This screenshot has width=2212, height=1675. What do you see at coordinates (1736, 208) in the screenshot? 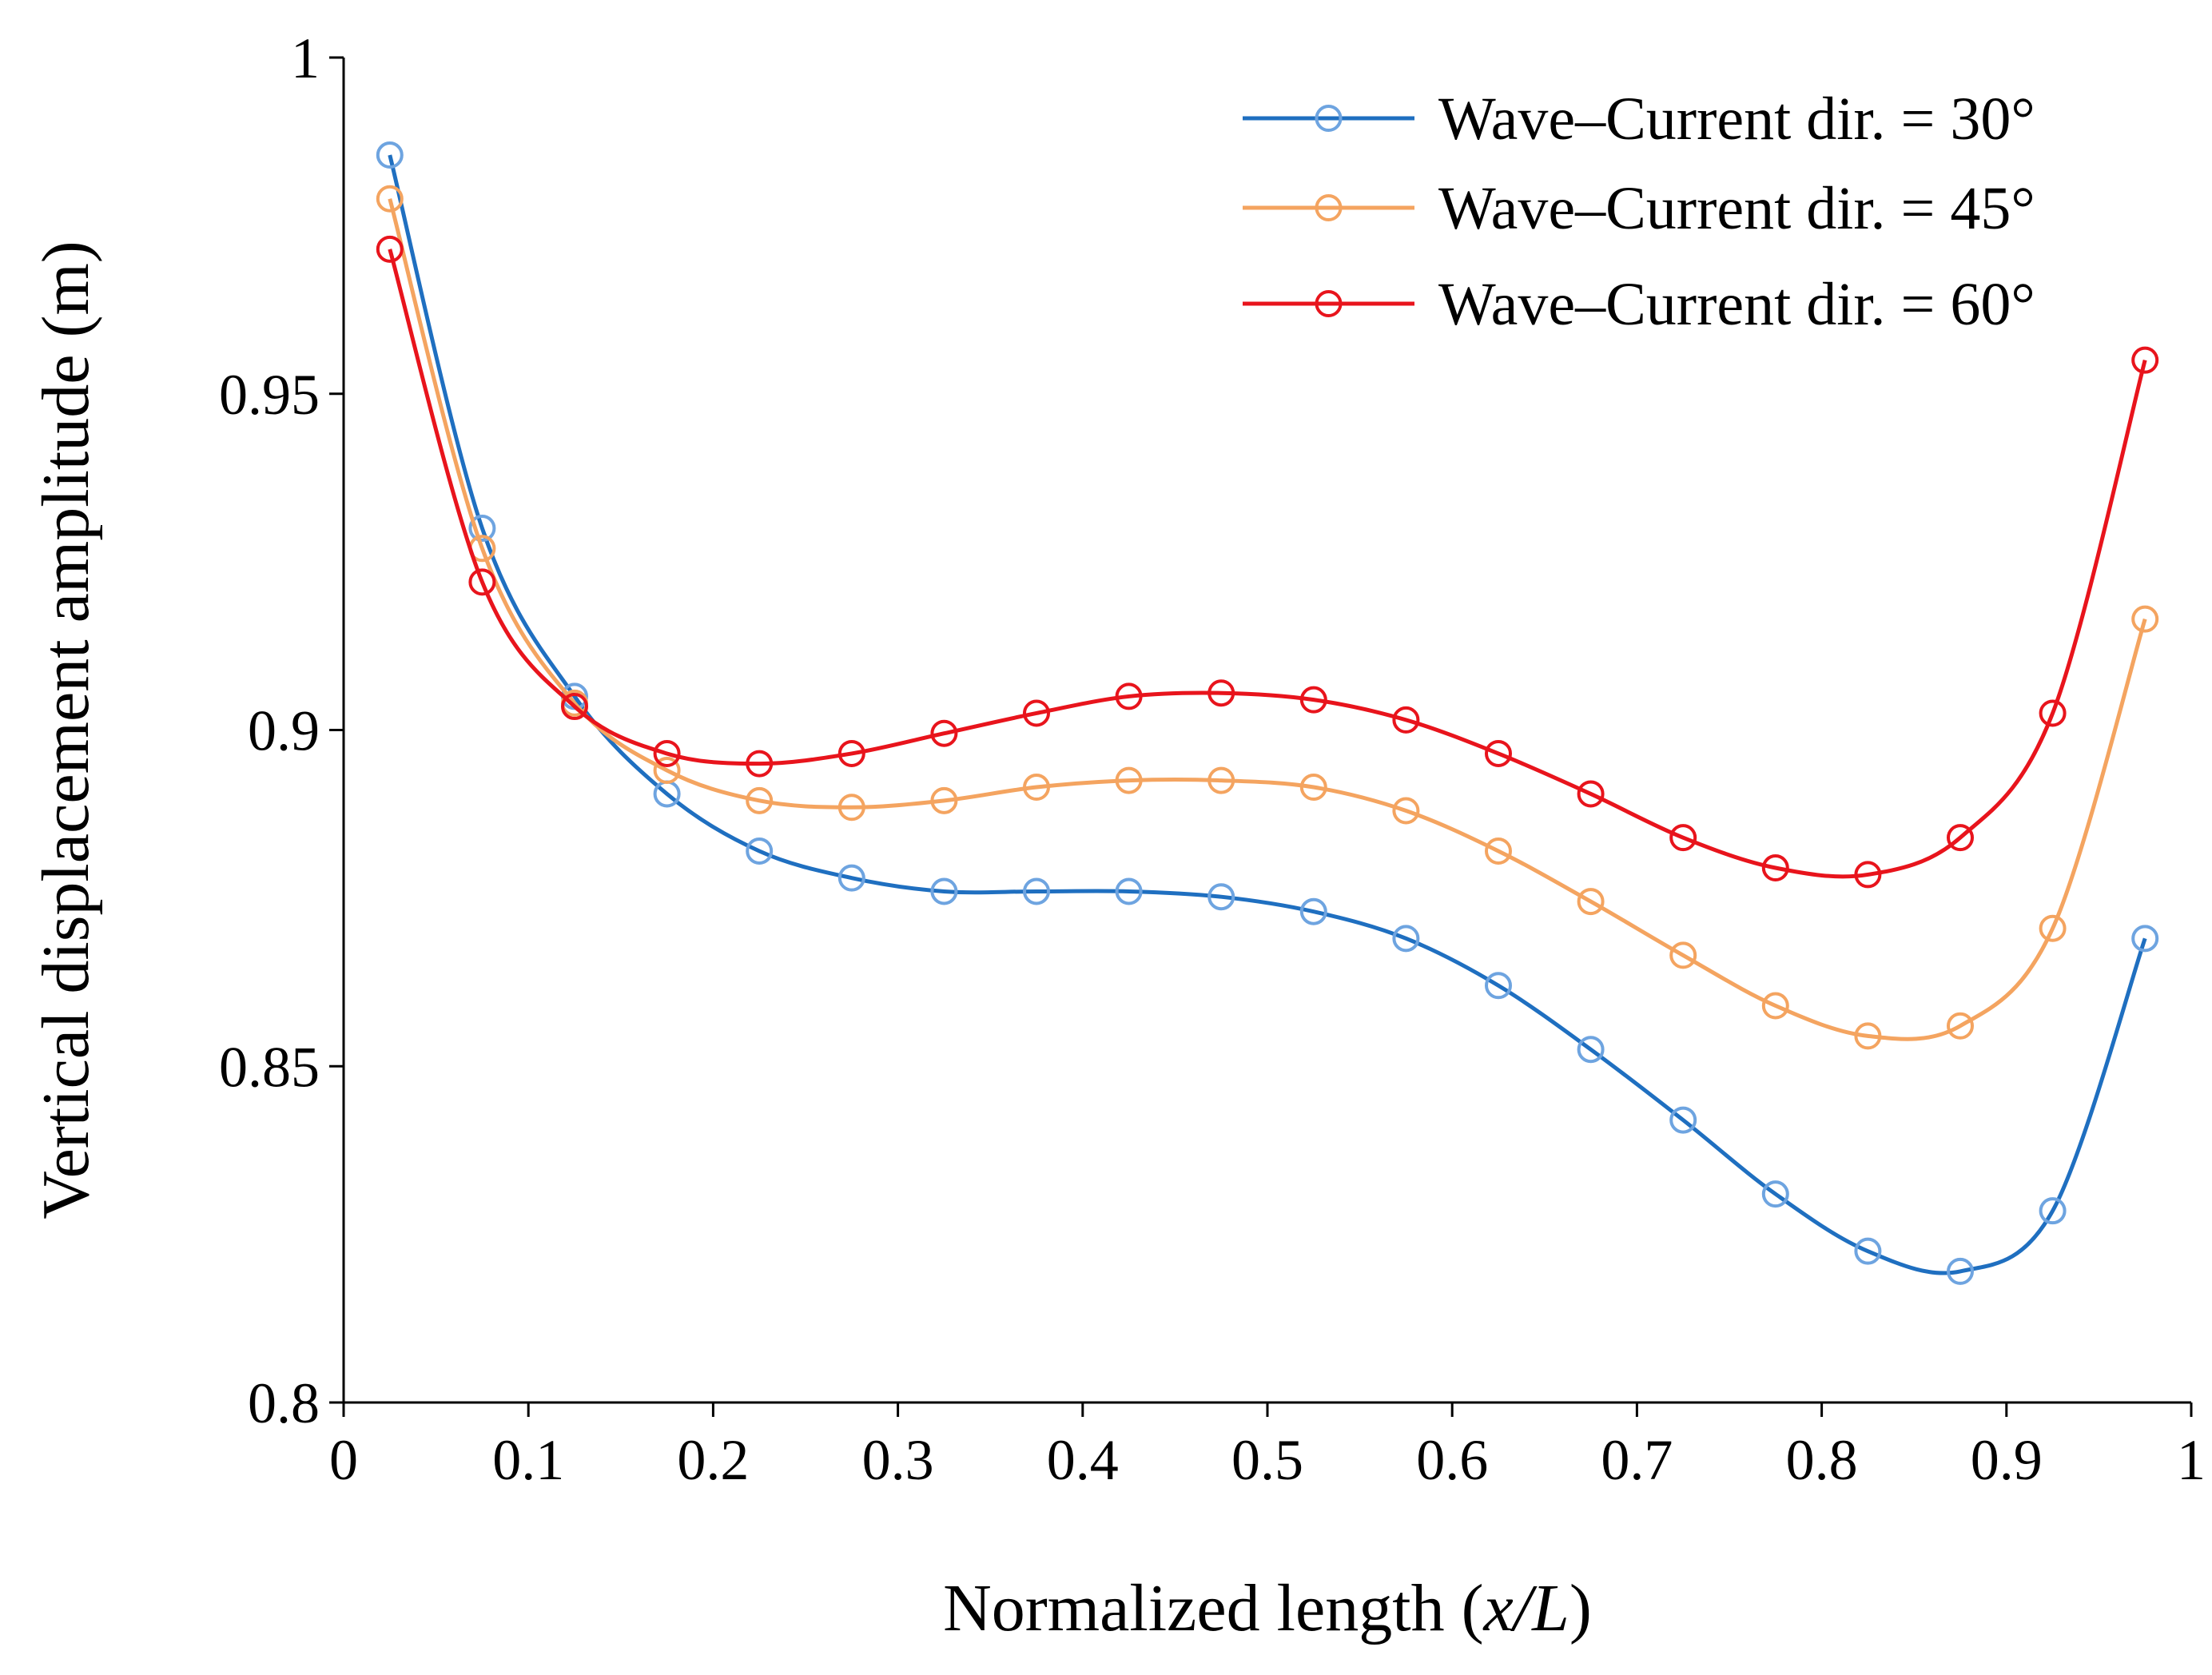
I see `legend-label: Wave–Current dir. = 45°` at bounding box center [1736, 208].